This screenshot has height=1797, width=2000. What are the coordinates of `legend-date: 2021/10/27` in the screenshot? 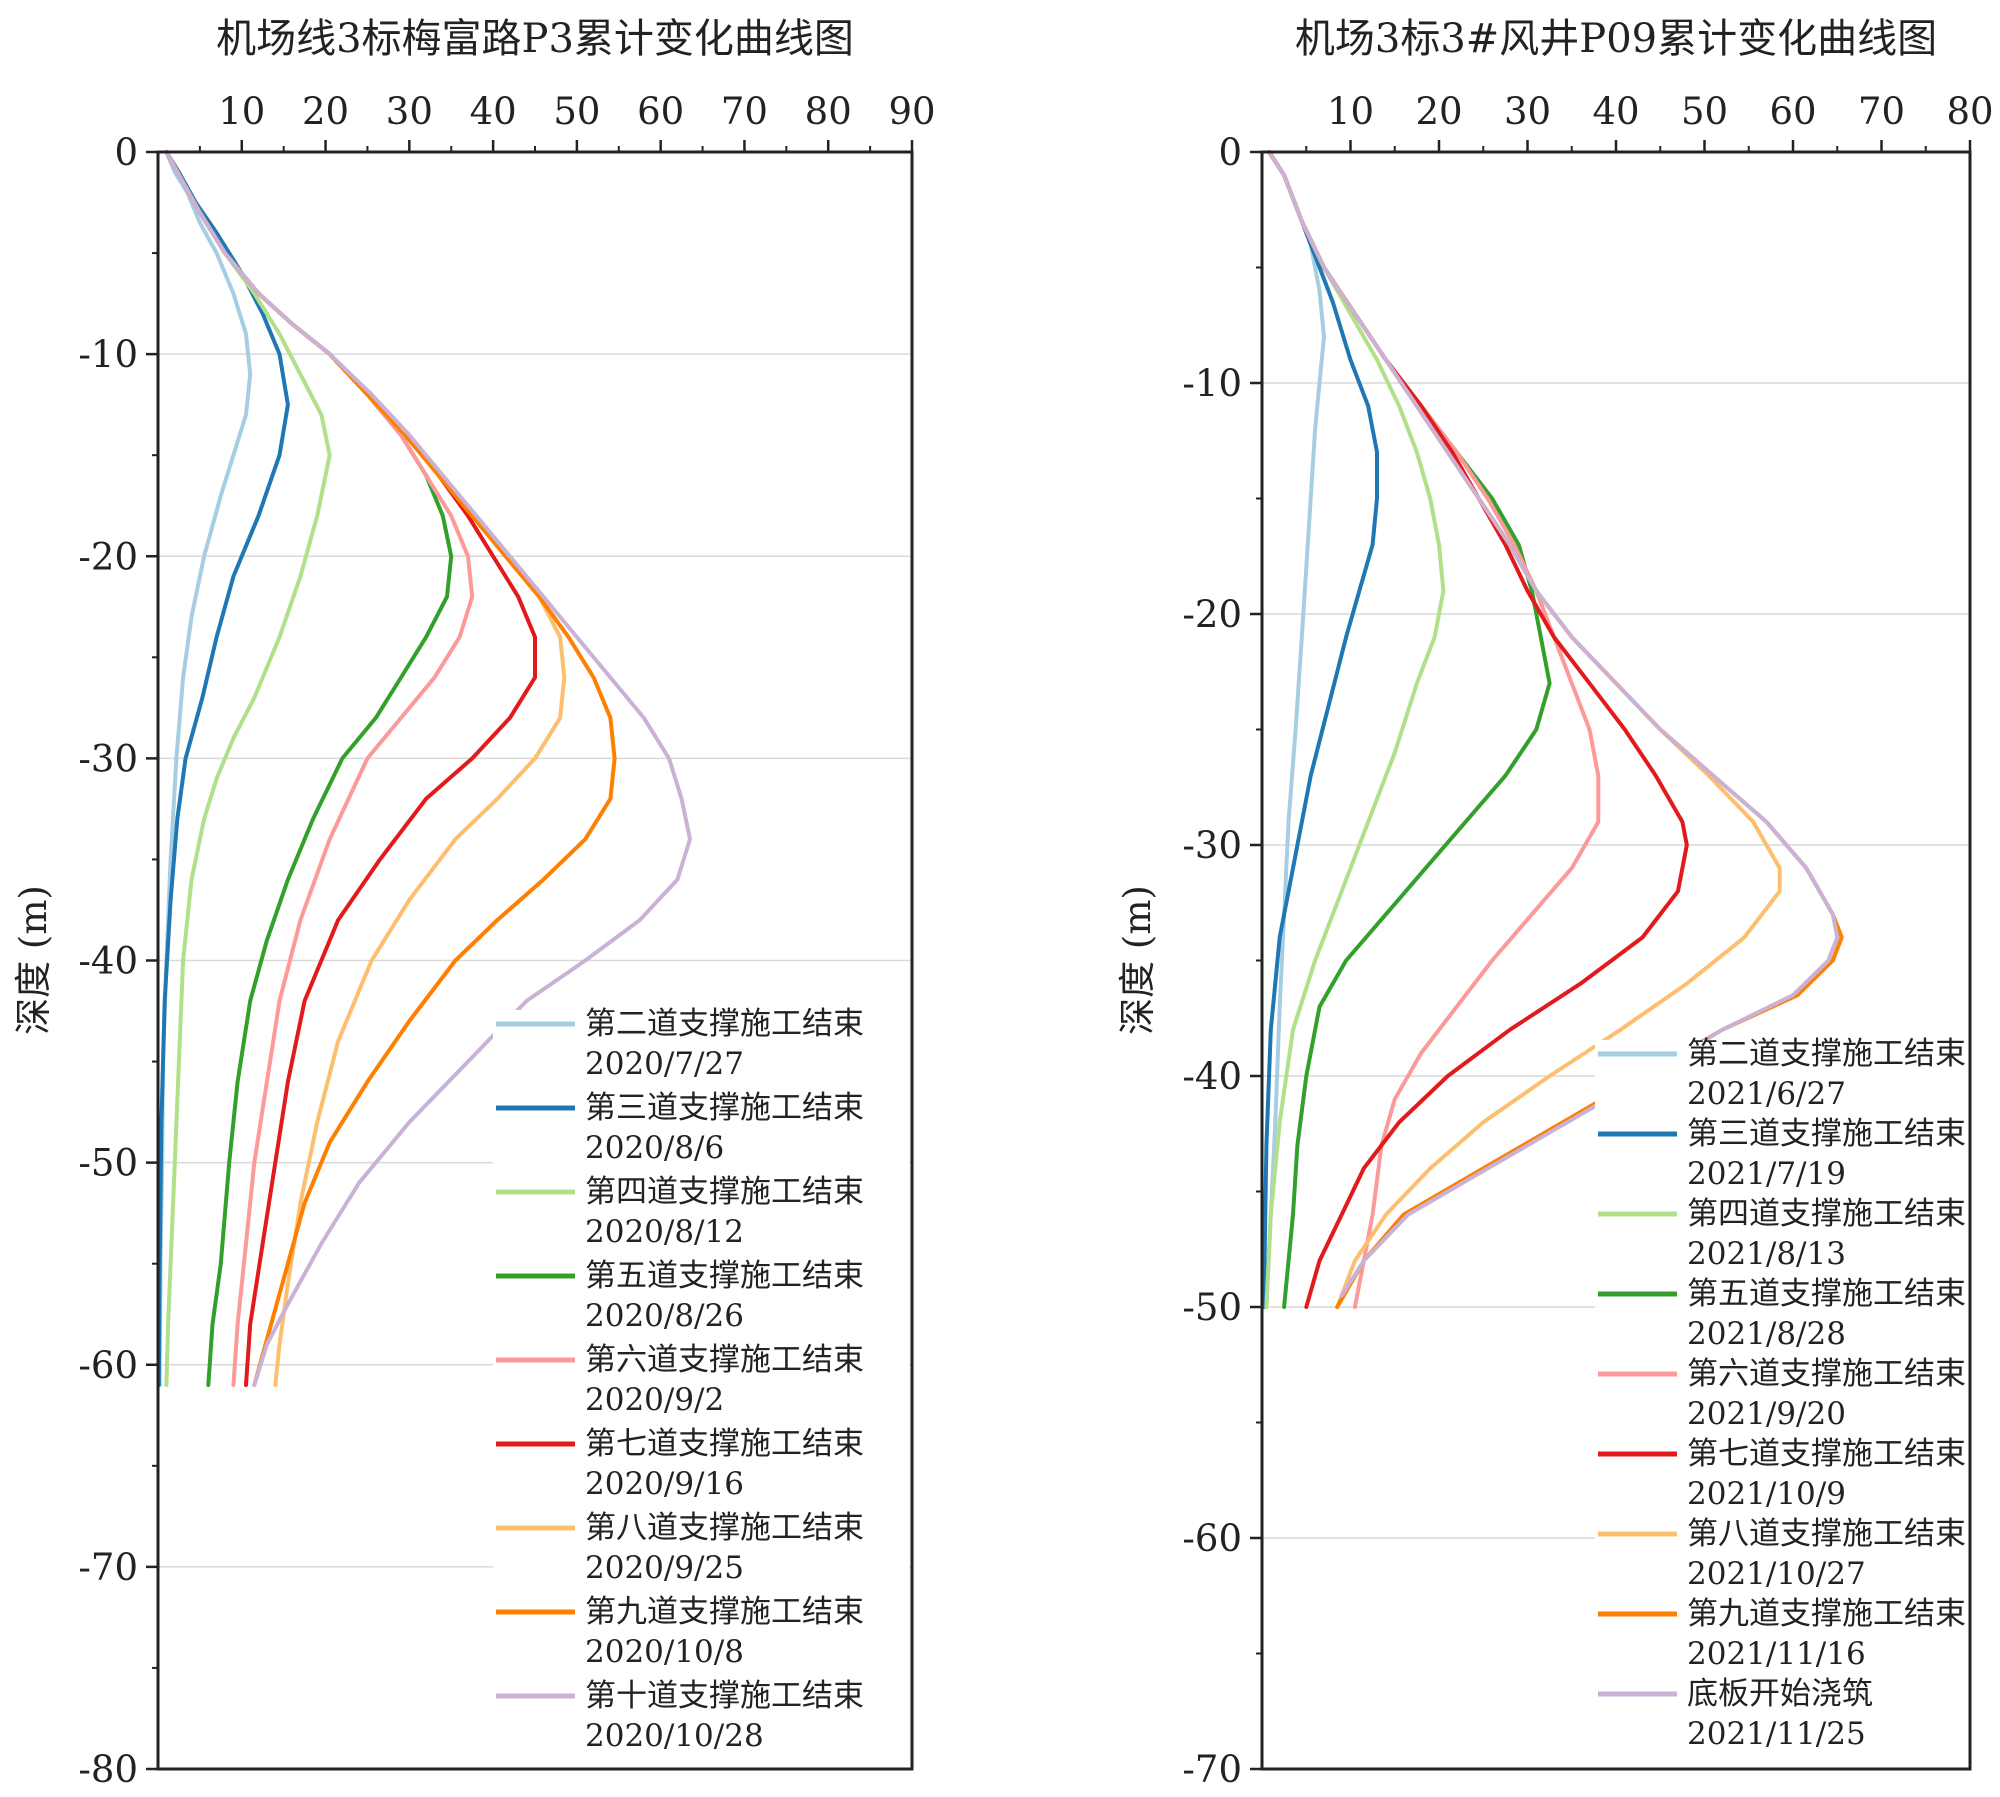 It's located at (1776, 1574).